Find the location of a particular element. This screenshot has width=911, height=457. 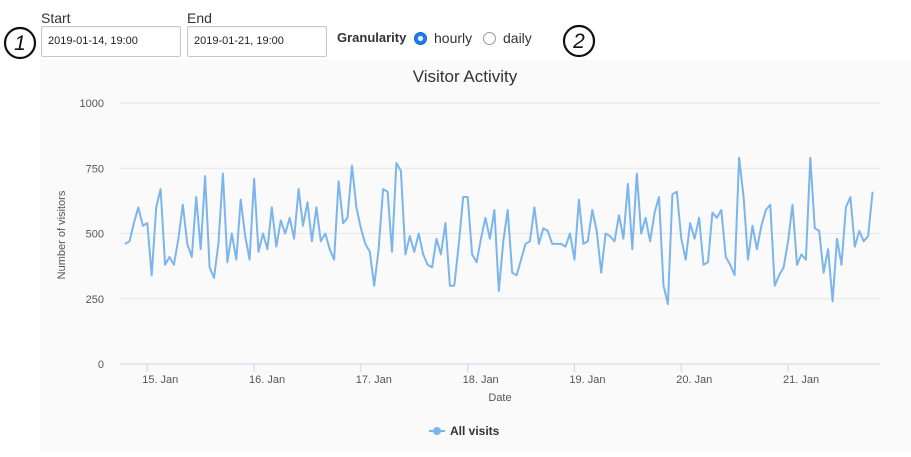

start-date-input: 2019-01-14, 19:00 is located at coordinates (111, 41).